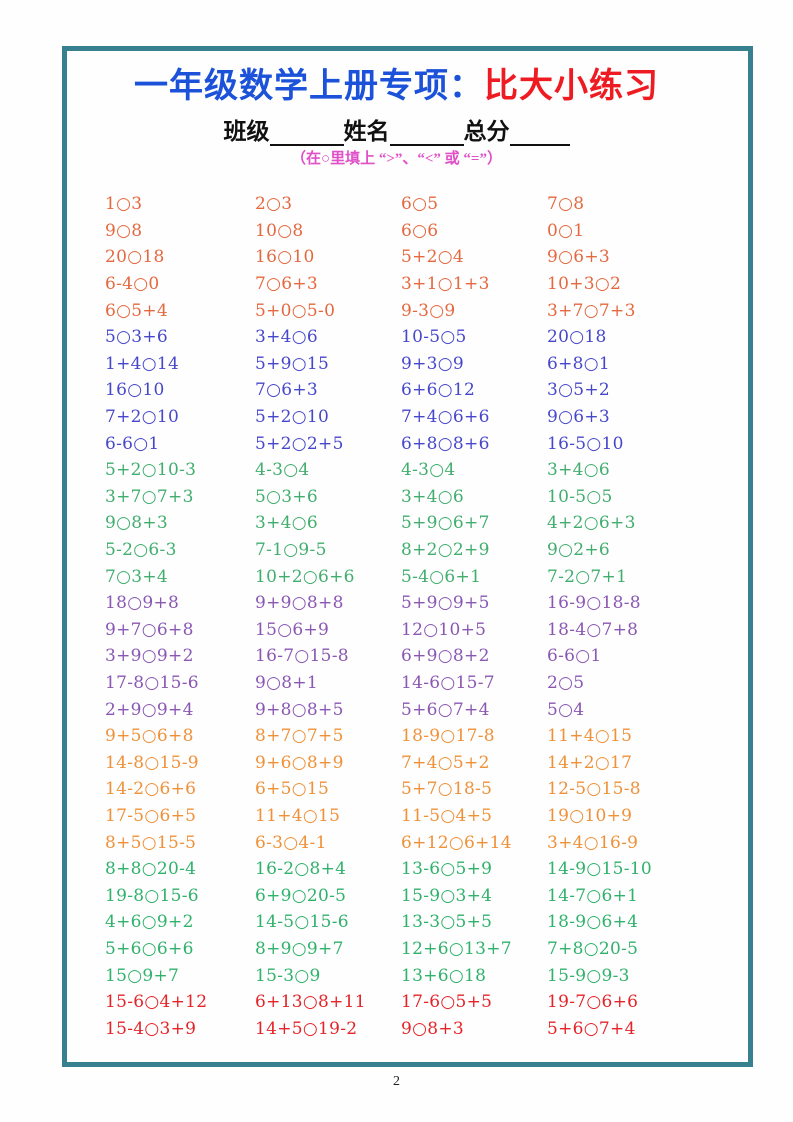 This screenshot has height=1122, width=793. I want to click on problem-cell: 6+9○8+2, so click(445, 656).